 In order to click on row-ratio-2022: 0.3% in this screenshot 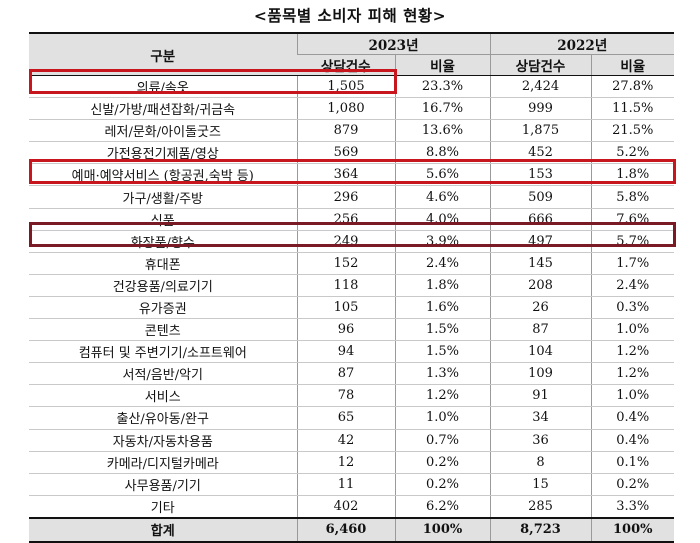, I will do `click(632, 308)`.